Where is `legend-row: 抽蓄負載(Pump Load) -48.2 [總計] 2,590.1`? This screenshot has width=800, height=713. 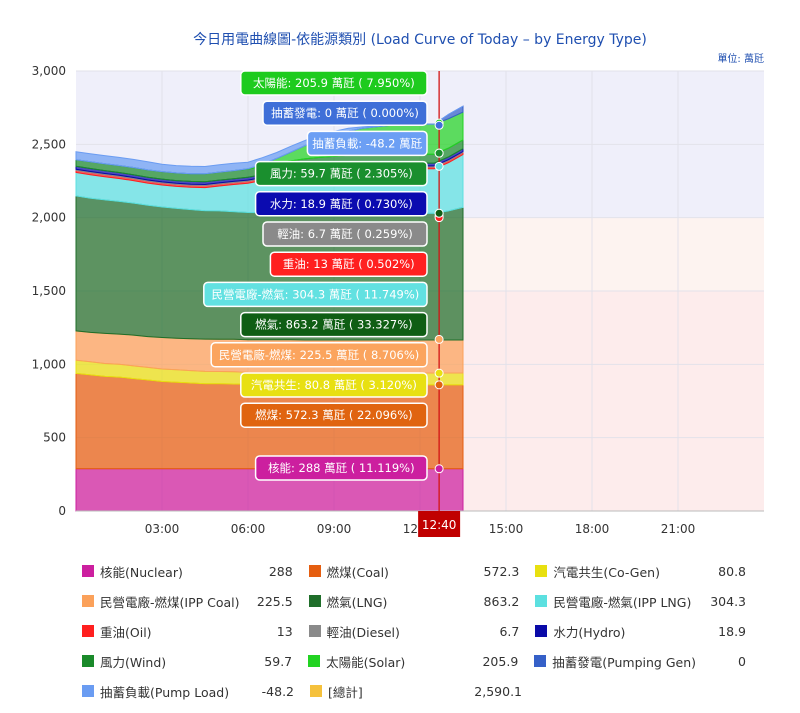
legend-row: 抽蓄負載(Pump Load) -48.2 [總計] 2,590.1 is located at coordinates (422, 691).